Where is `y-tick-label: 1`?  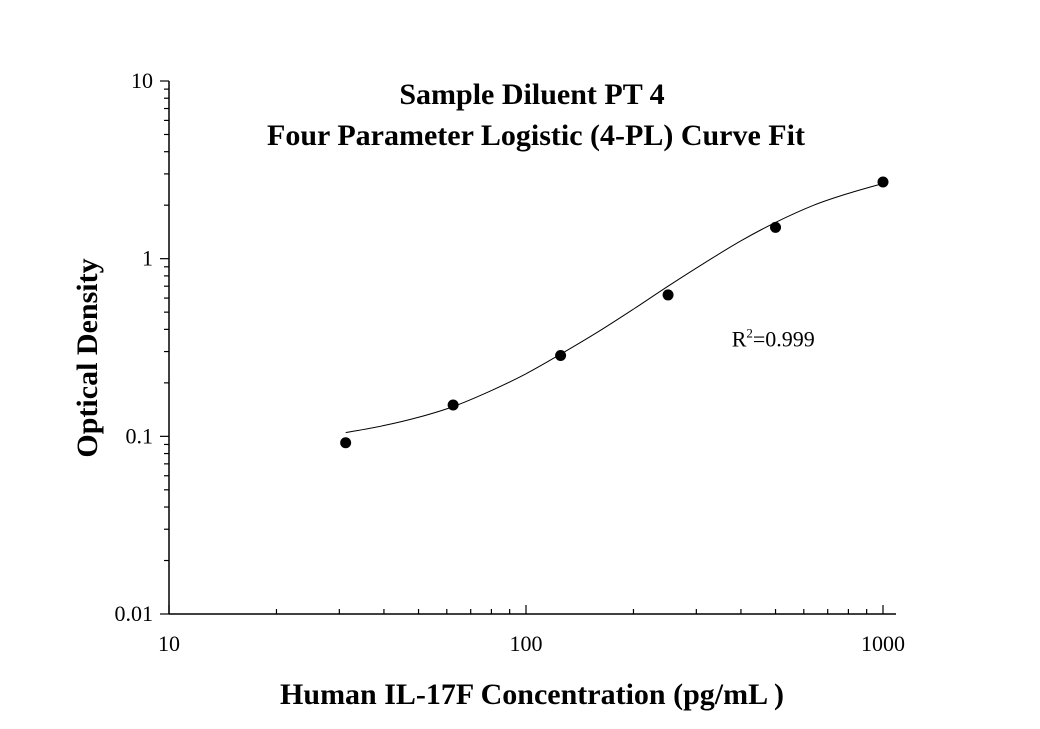 y-tick-label: 1 is located at coordinates (147, 258).